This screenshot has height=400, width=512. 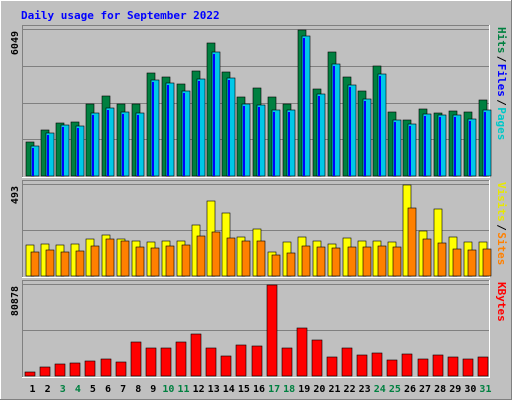 I want to click on x-tick-label-day-12: 12, so click(x=199, y=389).